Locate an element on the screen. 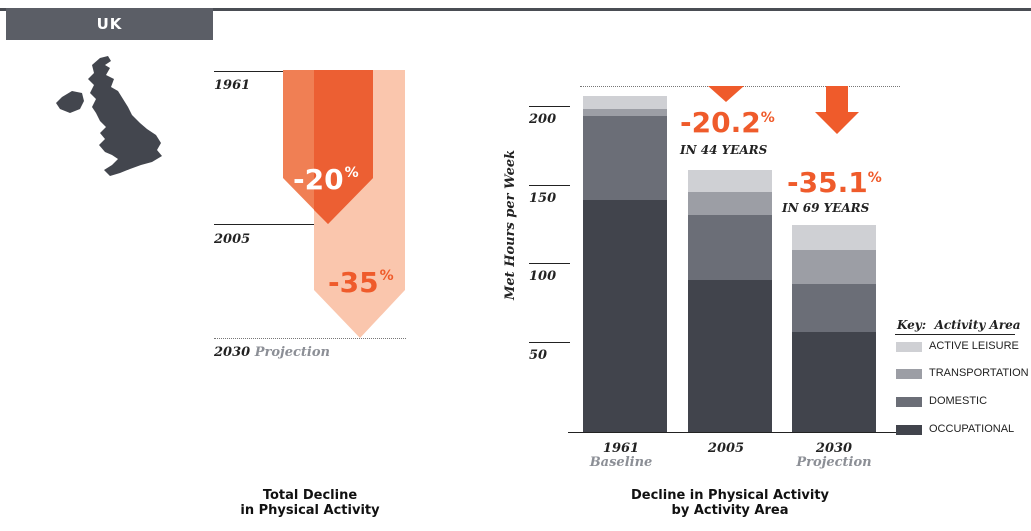 The width and height of the screenshot is (1031, 531). y-axis-title: Met Hours per Week is located at coordinates (510, 224).